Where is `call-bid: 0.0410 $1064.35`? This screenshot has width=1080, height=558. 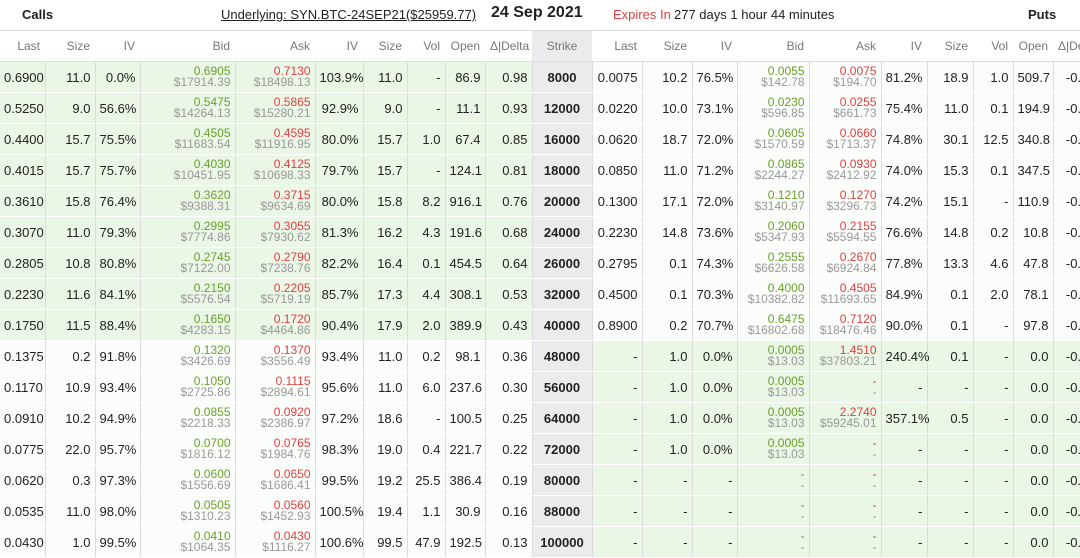 call-bid: 0.0410 $1064.35 is located at coordinates (188, 542).